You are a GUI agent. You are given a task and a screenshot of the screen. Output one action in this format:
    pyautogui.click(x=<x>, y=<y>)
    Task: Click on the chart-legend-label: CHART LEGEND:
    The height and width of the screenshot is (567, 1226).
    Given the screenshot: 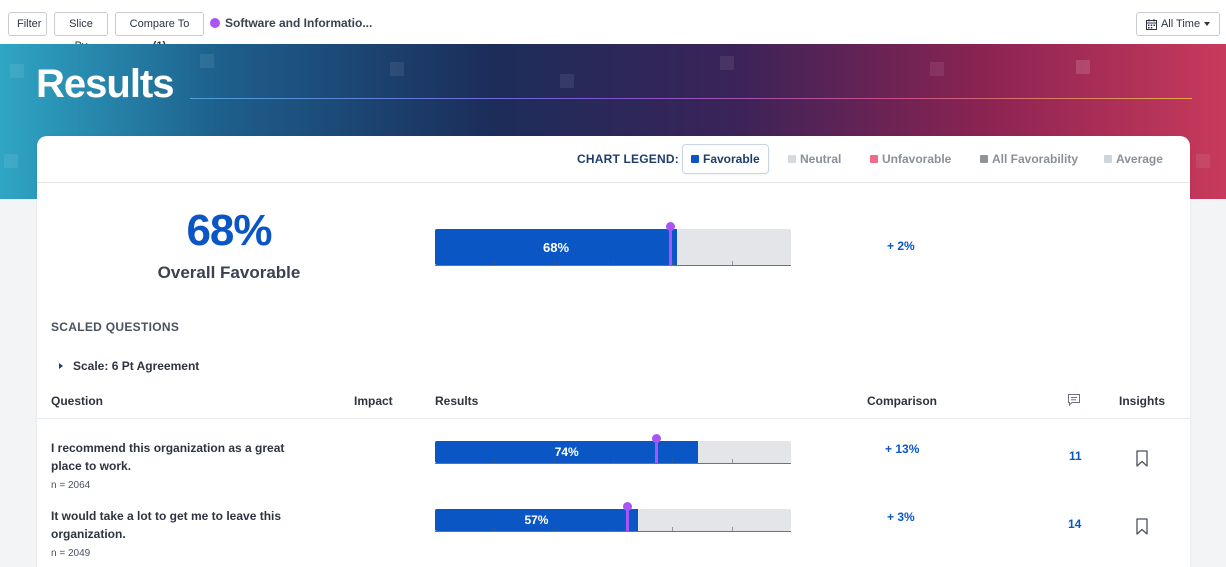 What is the action you would take?
    pyautogui.click(x=628, y=159)
    